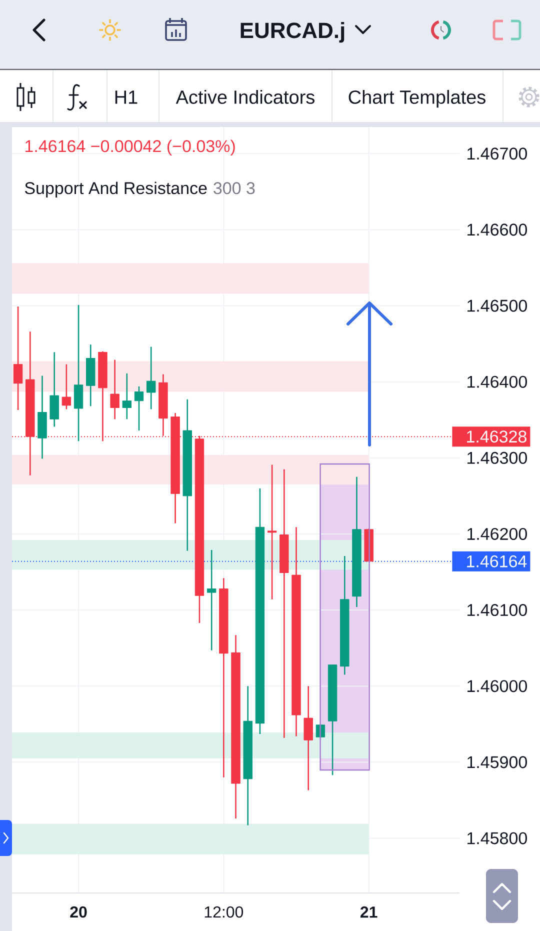 This screenshot has width=540, height=931. What do you see at coordinates (497, 154) in the screenshot?
I see `y-tick-label: 1.46700` at bounding box center [497, 154].